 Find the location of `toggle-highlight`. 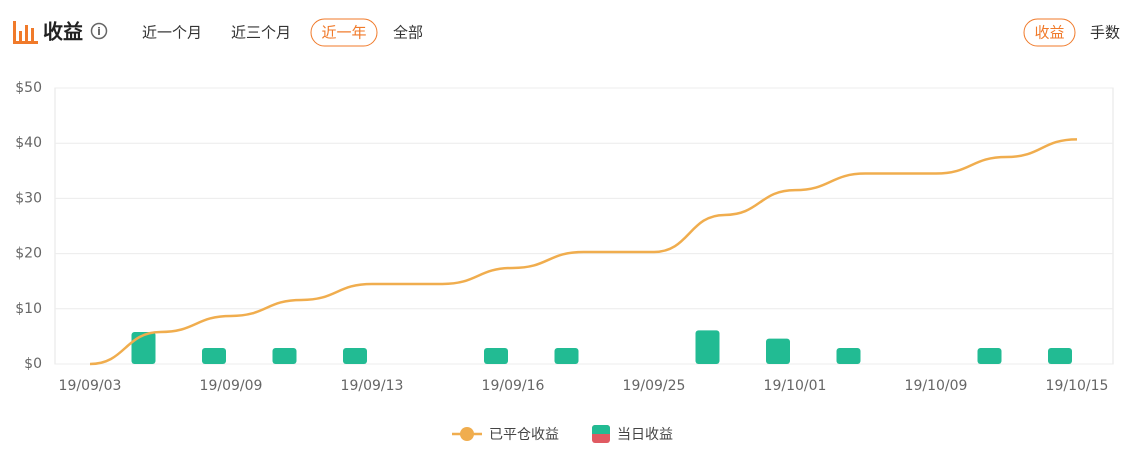

toggle-highlight is located at coordinates (1049, 32).